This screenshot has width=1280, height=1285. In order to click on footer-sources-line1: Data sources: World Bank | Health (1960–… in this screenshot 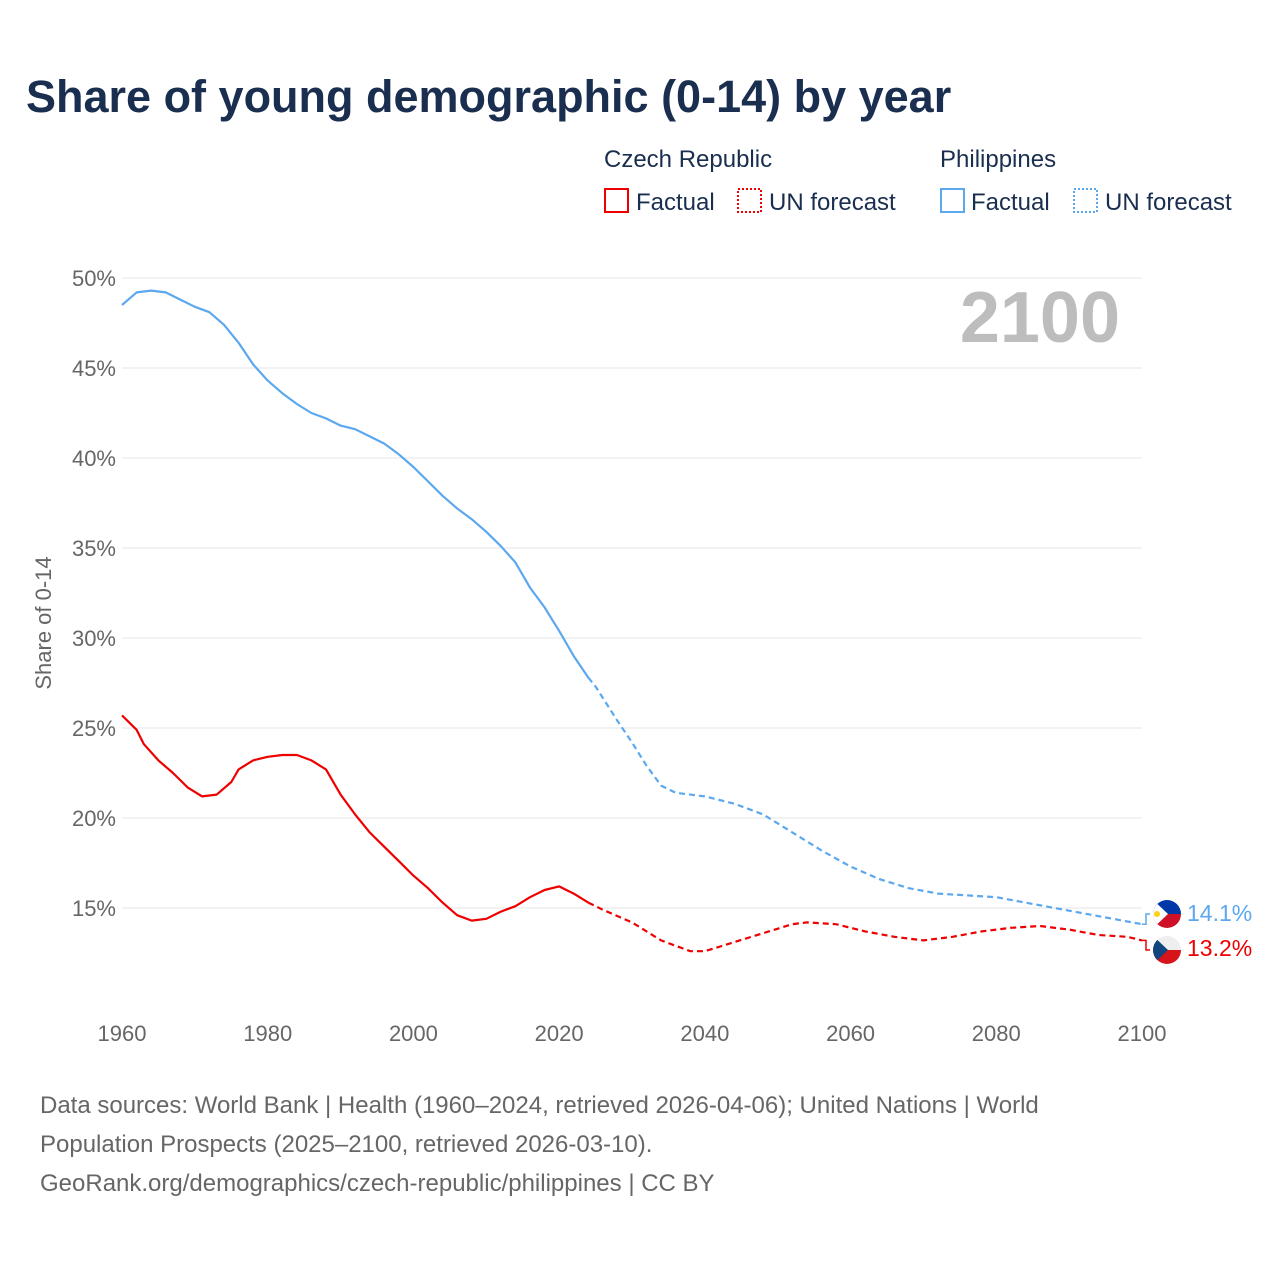, I will do `click(539, 1105)`.